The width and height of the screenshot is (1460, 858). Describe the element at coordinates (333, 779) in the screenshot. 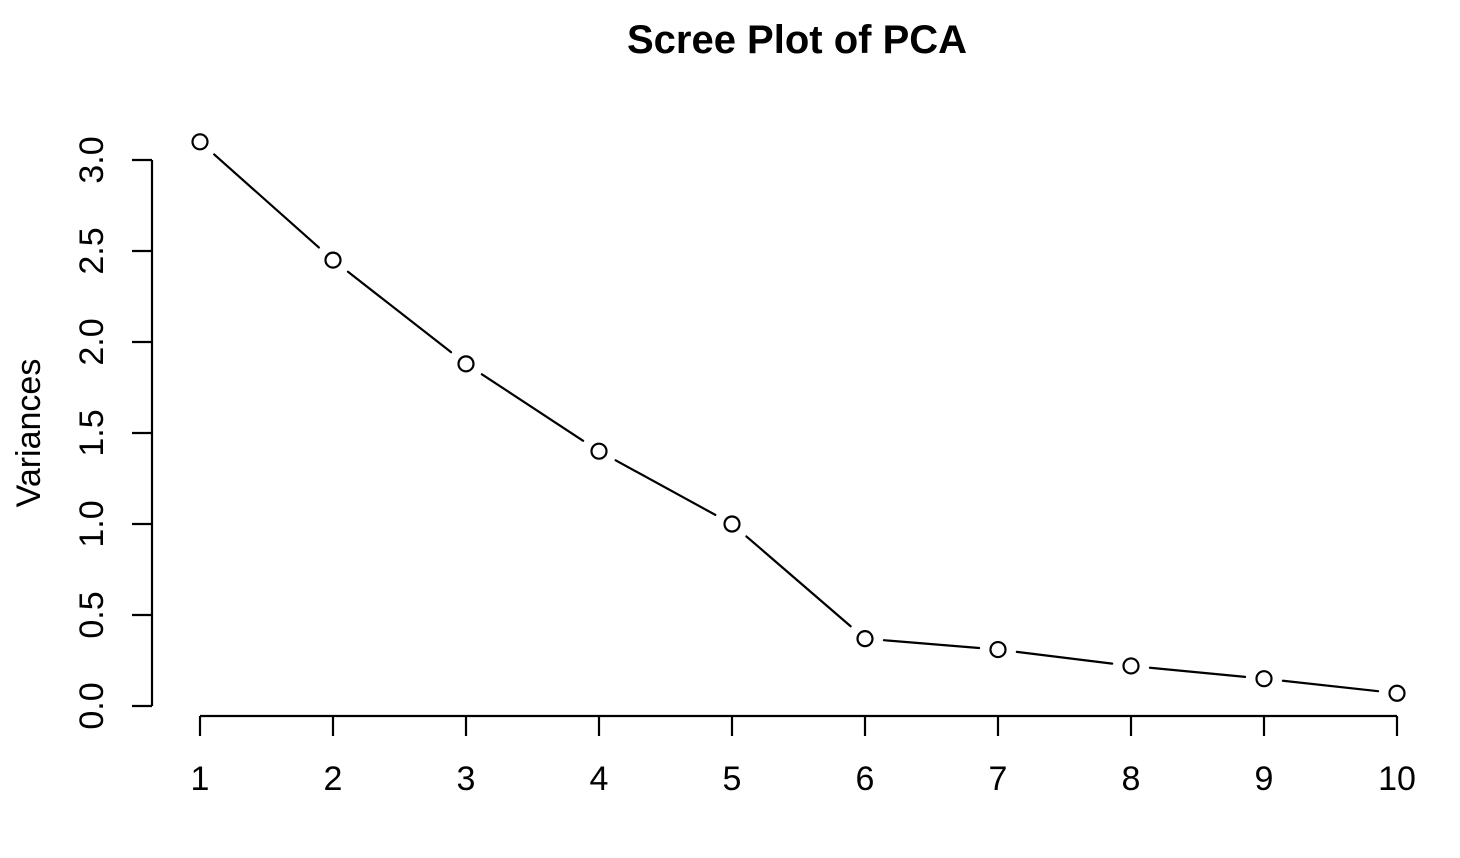

I see `x-tick-label: 2` at that location.